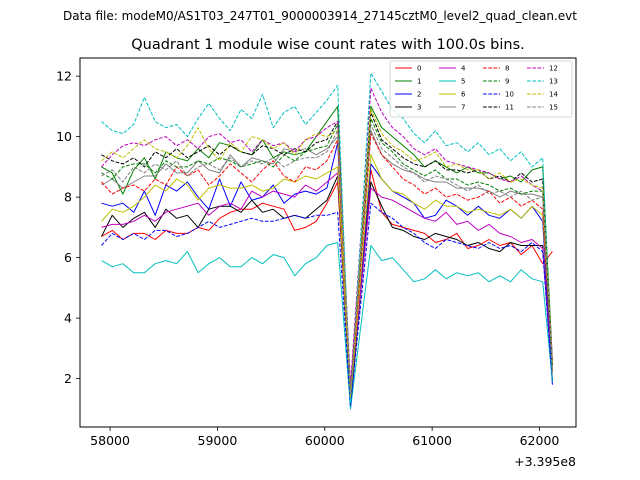  What do you see at coordinates (463, 82) in the screenshot?
I see `legend-label-5: 5` at bounding box center [463, 82].